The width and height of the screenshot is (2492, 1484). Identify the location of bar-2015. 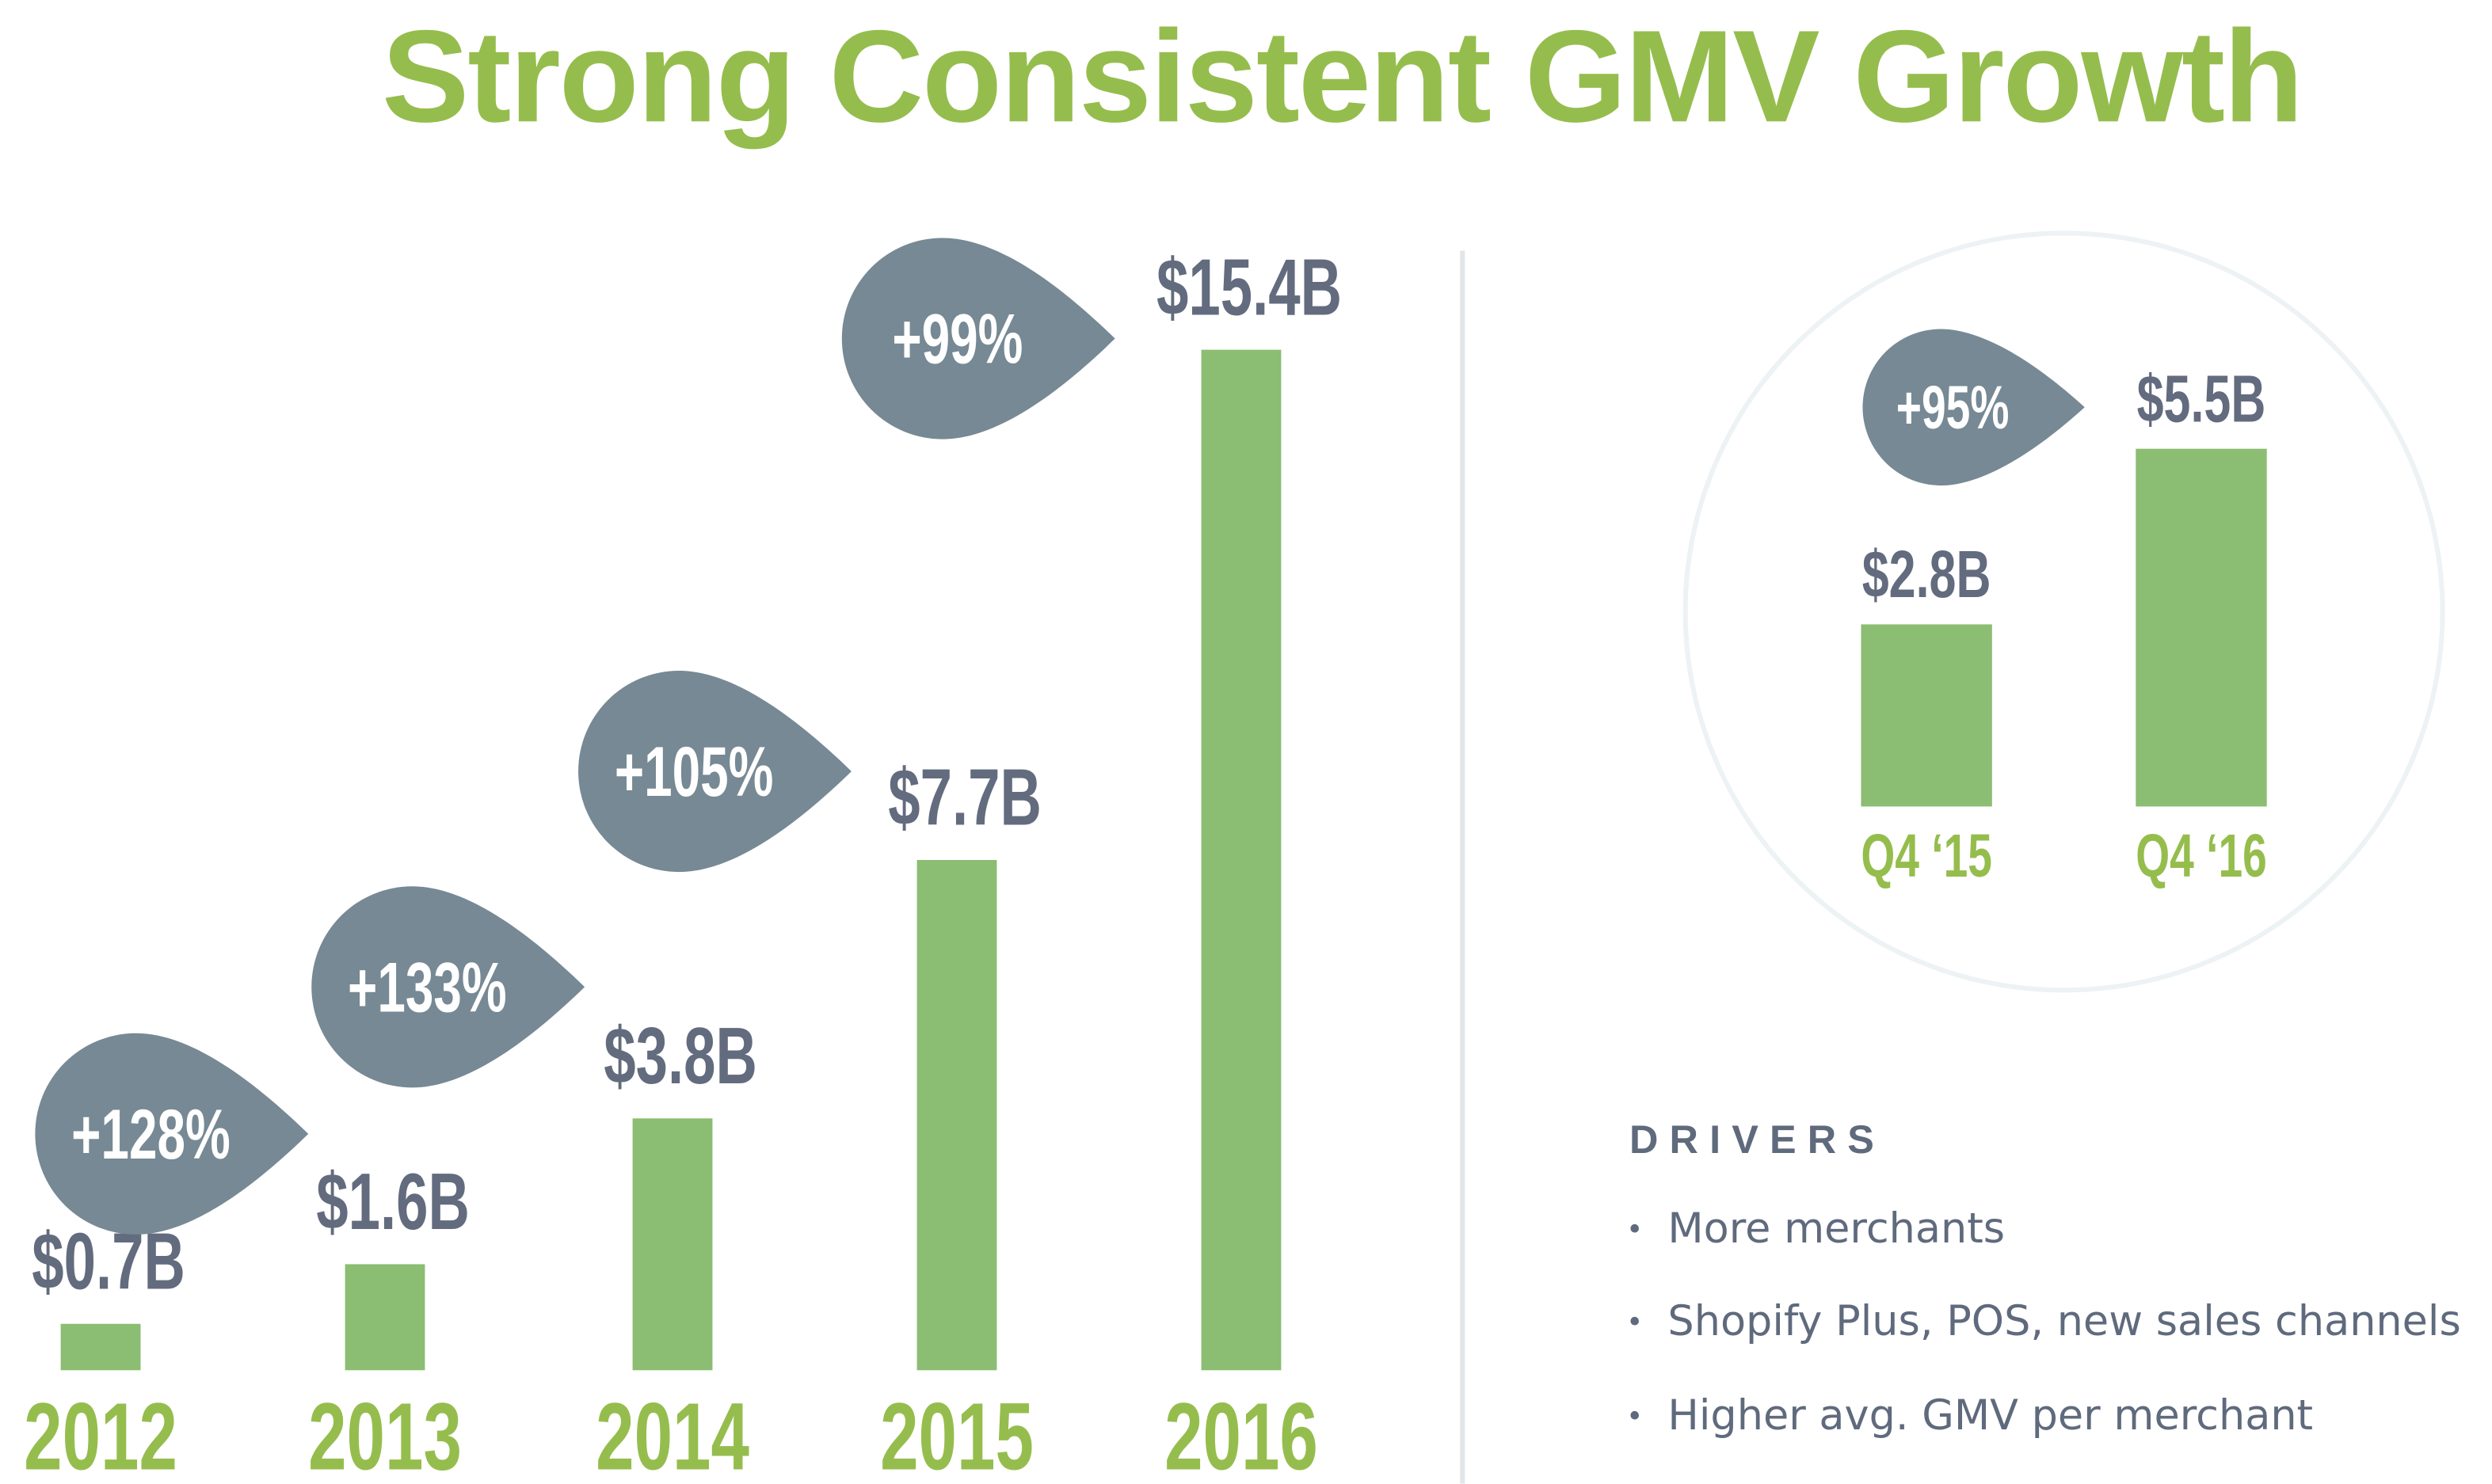
(956, 1115).